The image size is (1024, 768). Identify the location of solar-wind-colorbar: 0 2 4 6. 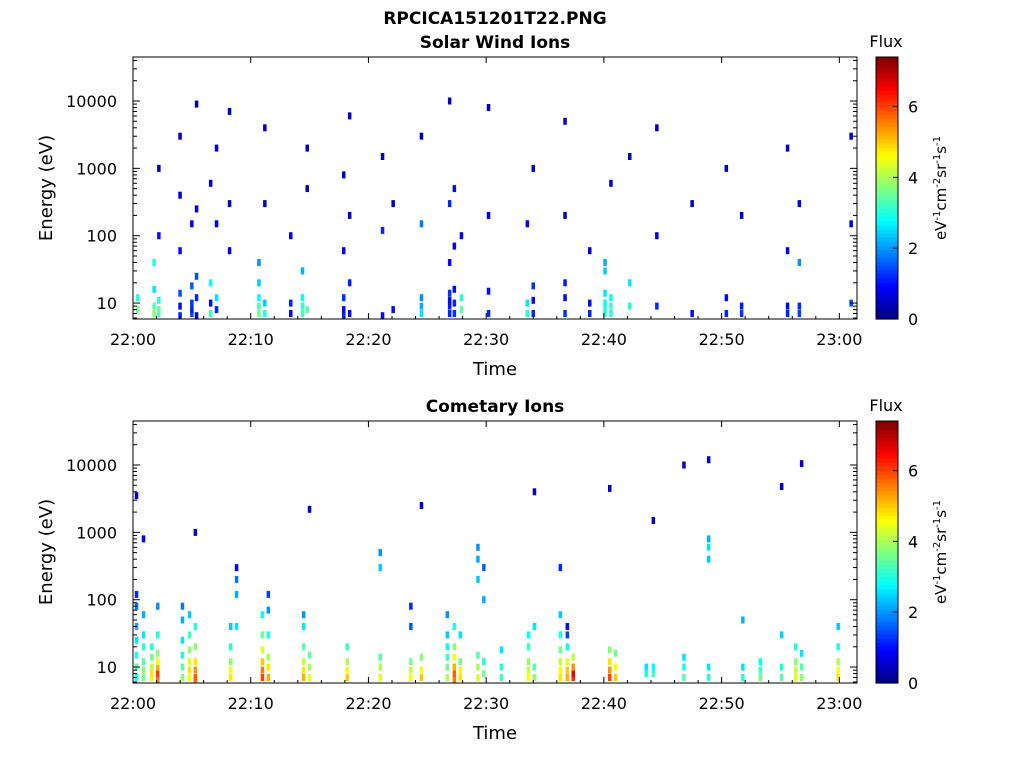
(896, 192).